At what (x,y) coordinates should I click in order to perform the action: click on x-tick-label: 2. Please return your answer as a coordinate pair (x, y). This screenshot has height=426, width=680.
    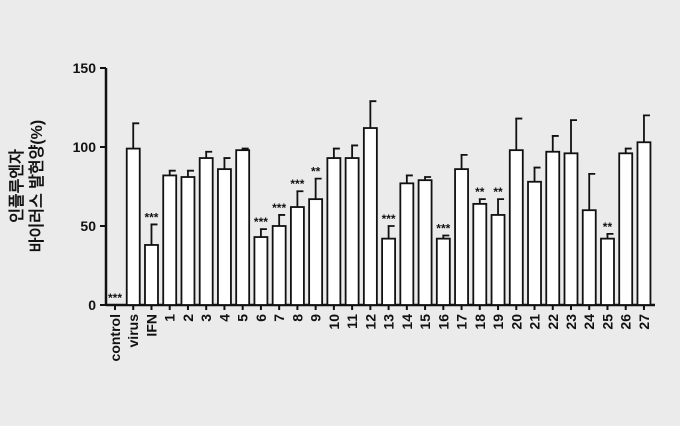
    Looking at the image, I should click on (188, 318).